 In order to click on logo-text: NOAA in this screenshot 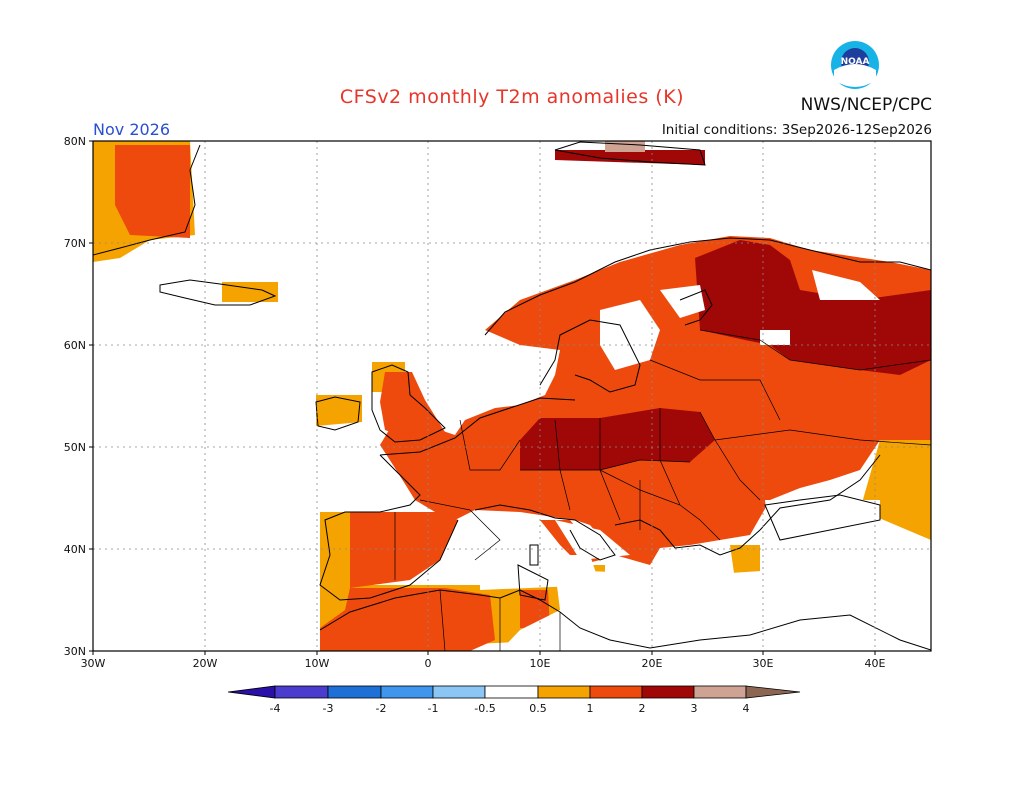, I will do `click(855, 62)`.